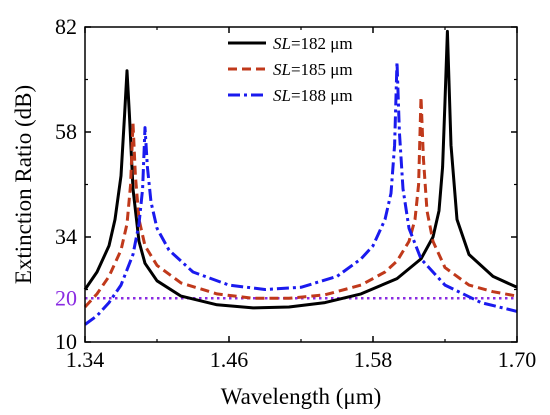 This screenshot has width=550, height=415. I want to click on y-tick-label: 10, so click(66, 341).